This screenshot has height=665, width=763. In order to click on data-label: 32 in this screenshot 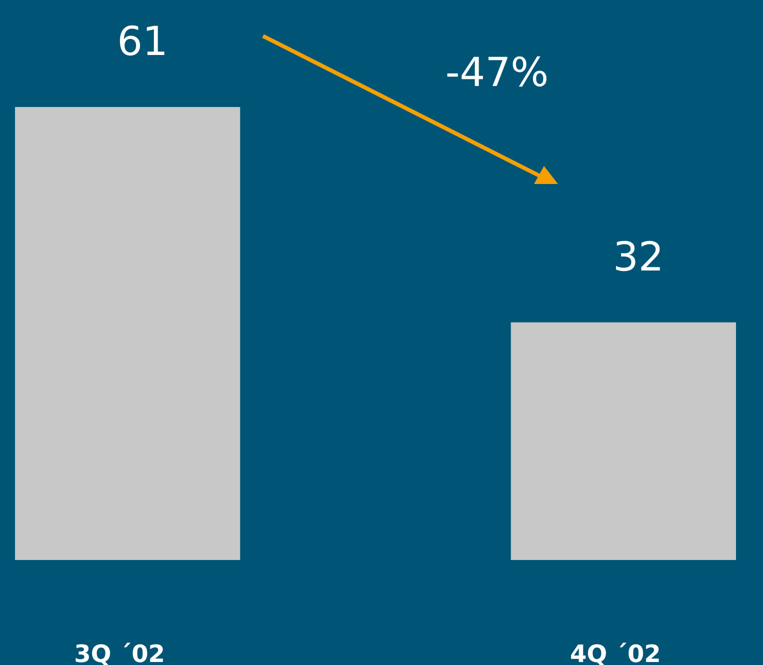, I will do `click(638, 257)`.